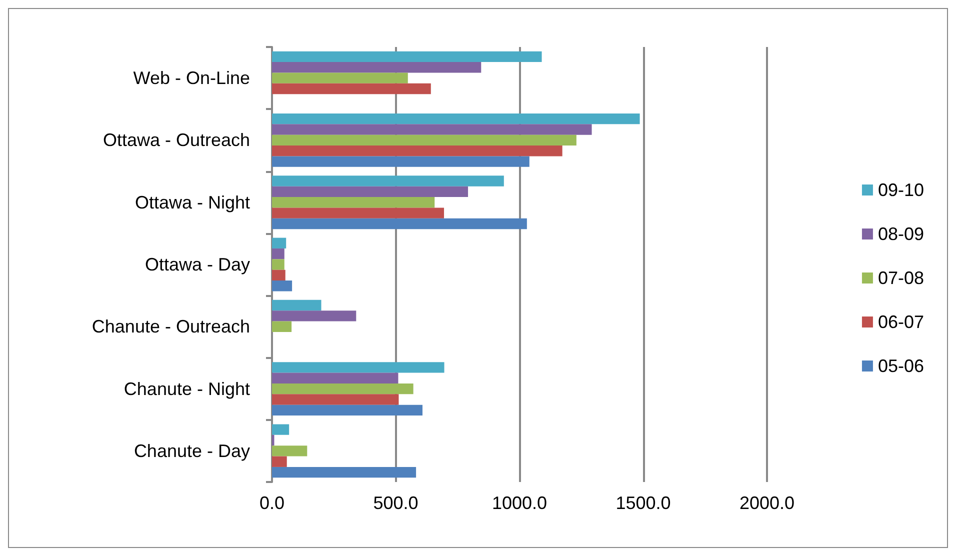  I want to click on y-tick-label: Ottawa - Outreach, so click(176, 140).